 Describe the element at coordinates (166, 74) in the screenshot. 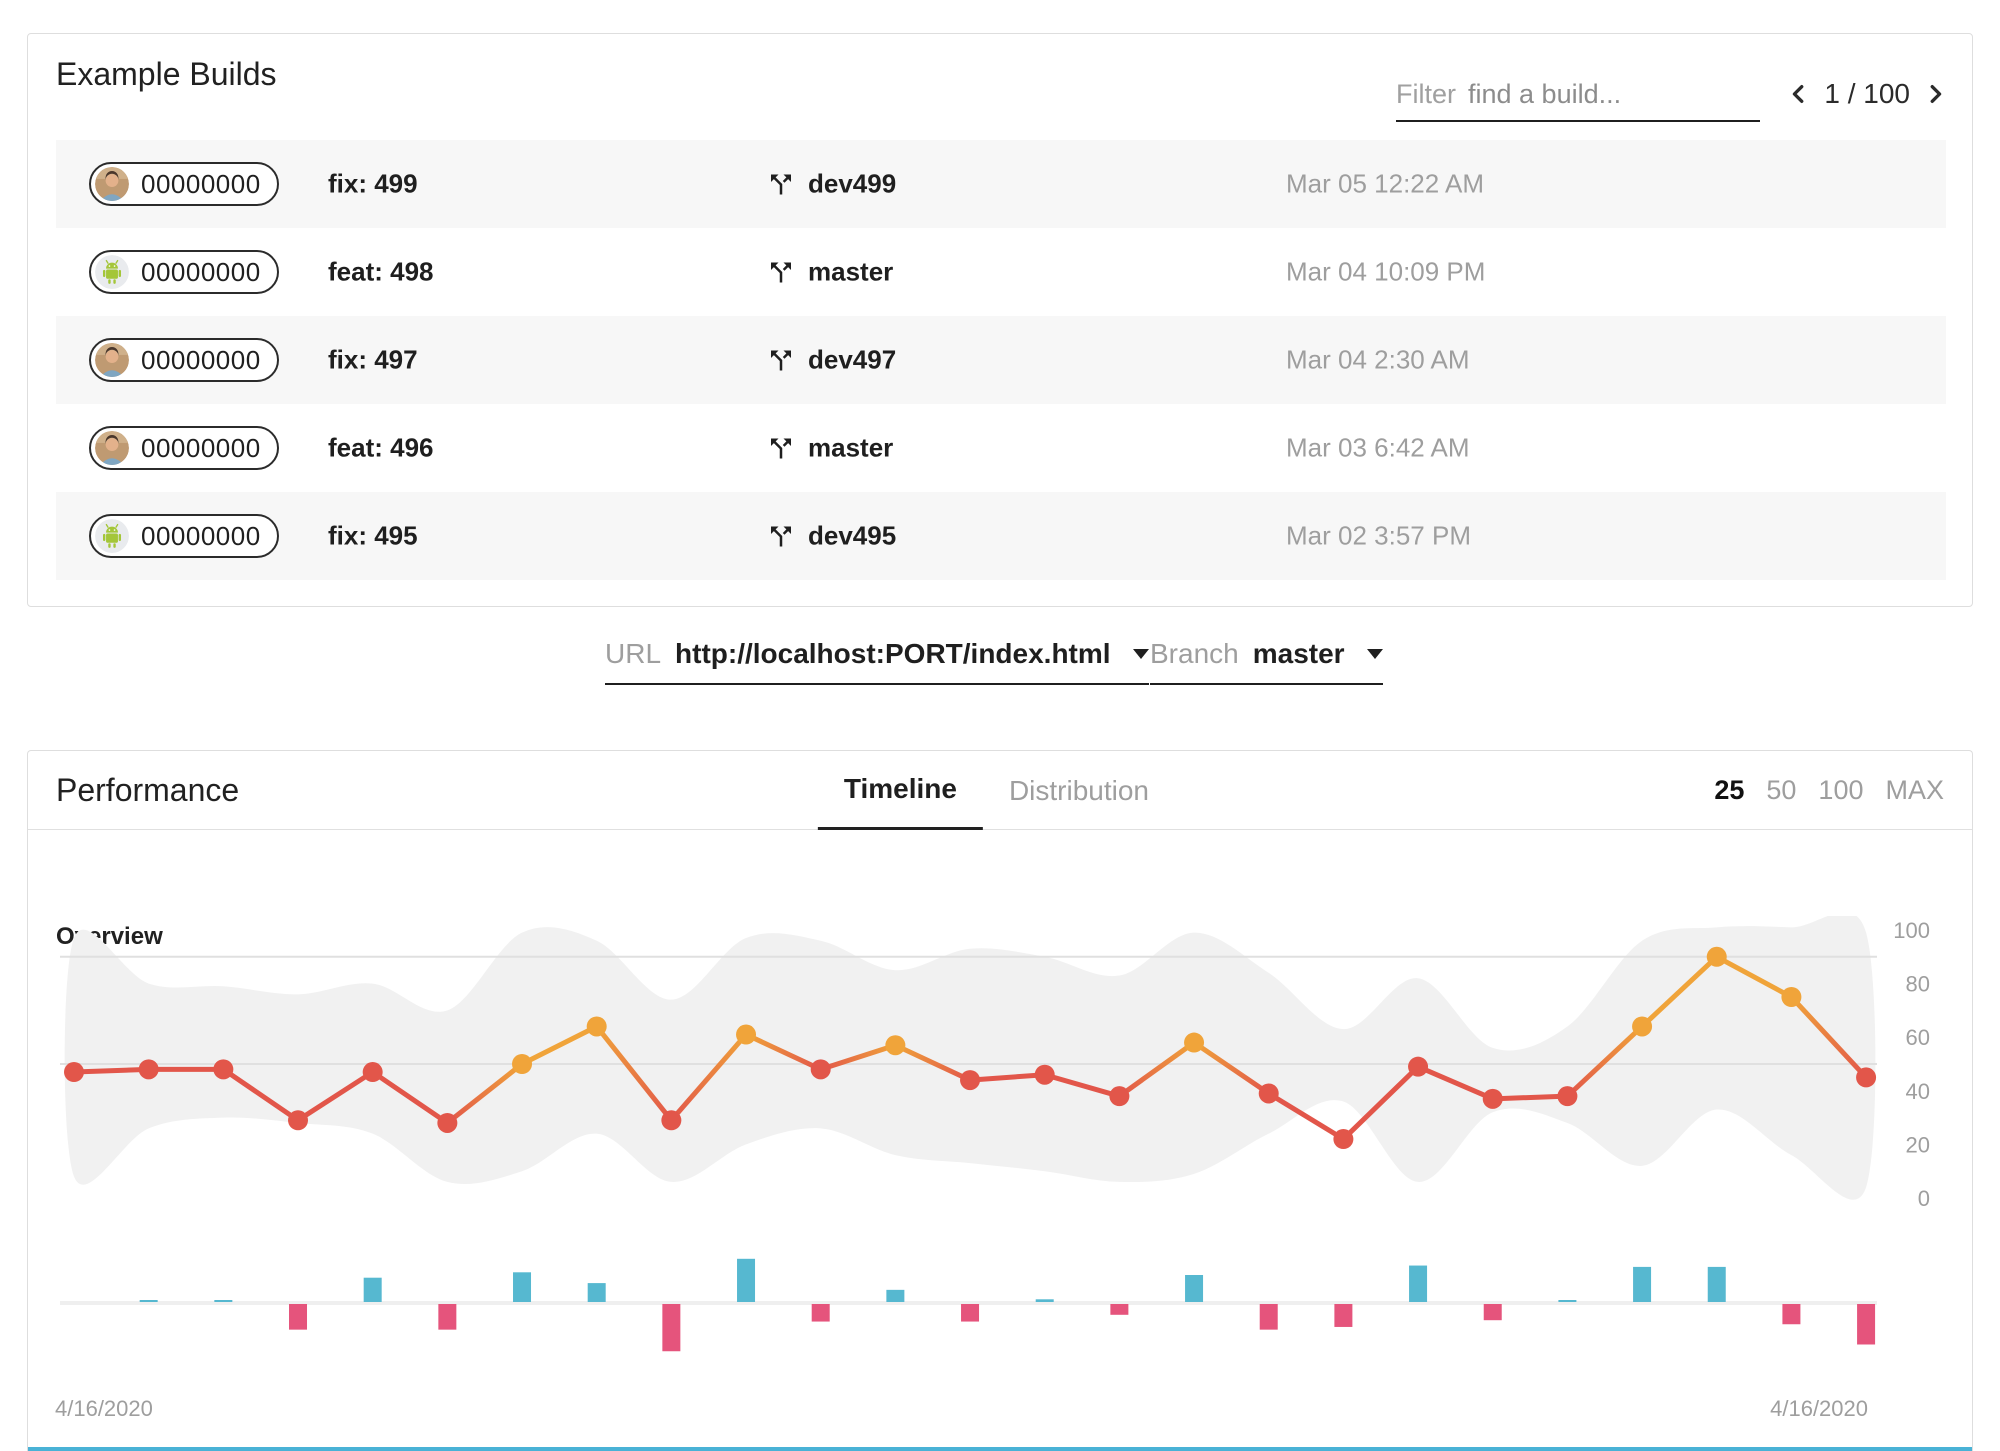

I see `builds-card-title: Example Builds` at that location.